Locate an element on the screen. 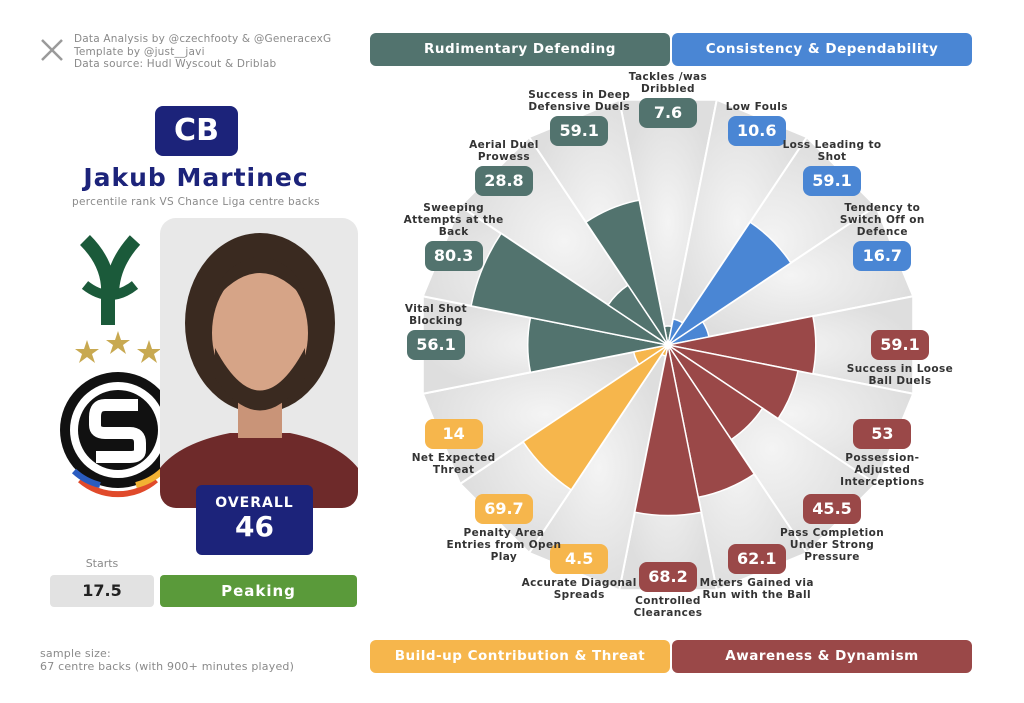 This screenshot has width=1024, height=703. value-label: 14 is located at coordinates (453, 433).